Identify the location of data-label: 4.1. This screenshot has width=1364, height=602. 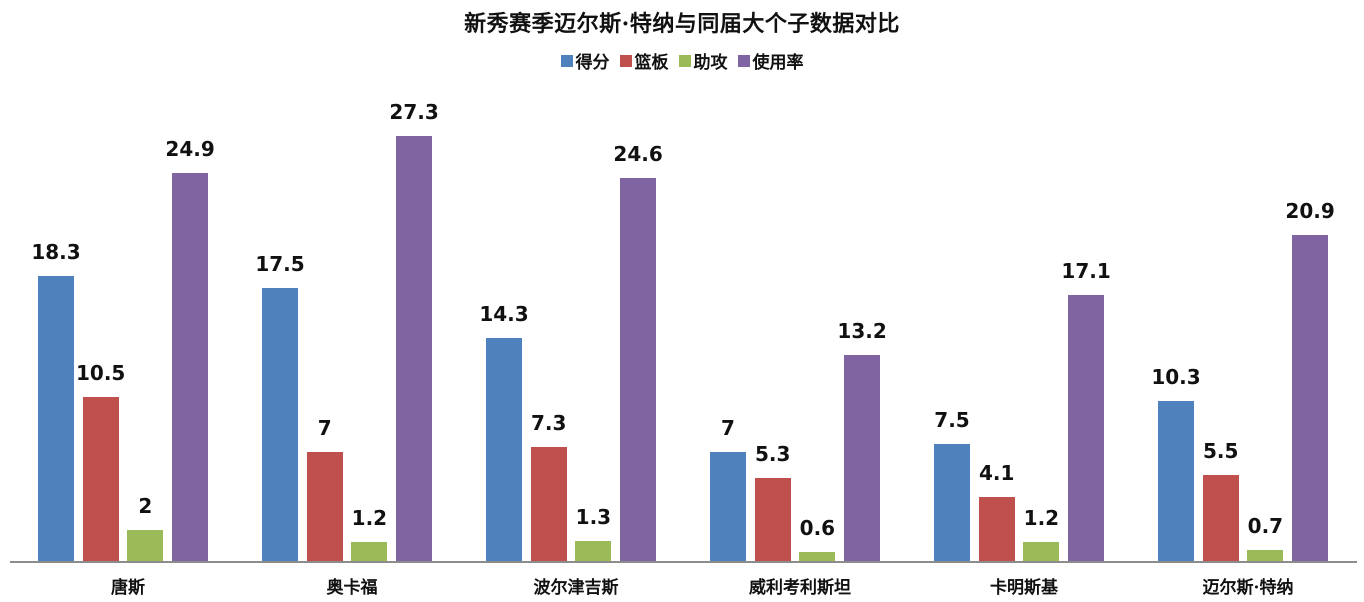
(996, 473).